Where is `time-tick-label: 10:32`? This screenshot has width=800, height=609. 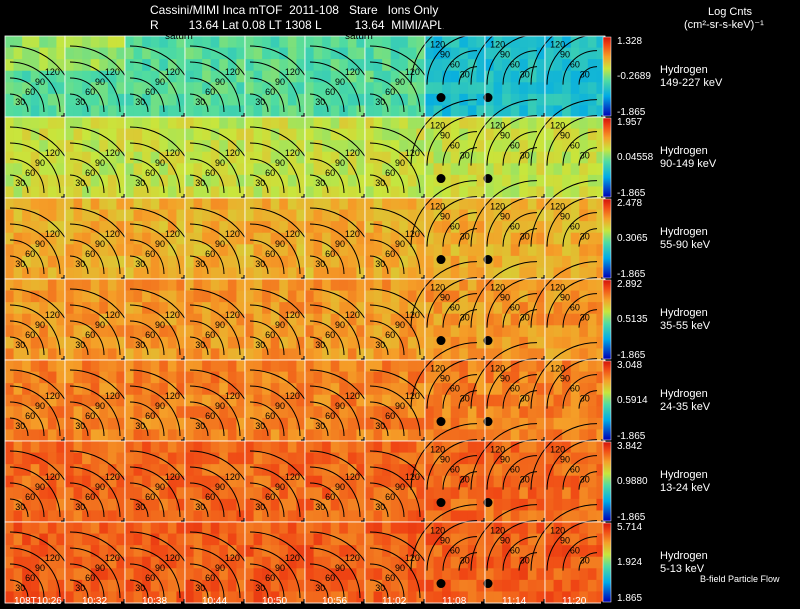
time-tick-label: 10:32 is located at coordinates (95, 601).